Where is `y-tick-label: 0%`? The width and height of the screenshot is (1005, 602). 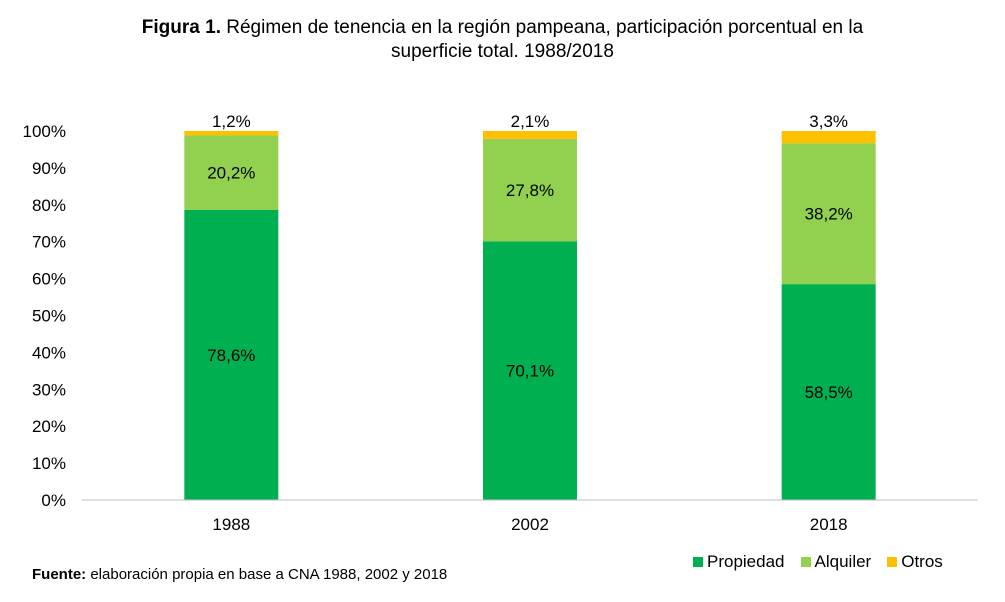 y-tick-label: 0% is located at coordinates (53, 500).